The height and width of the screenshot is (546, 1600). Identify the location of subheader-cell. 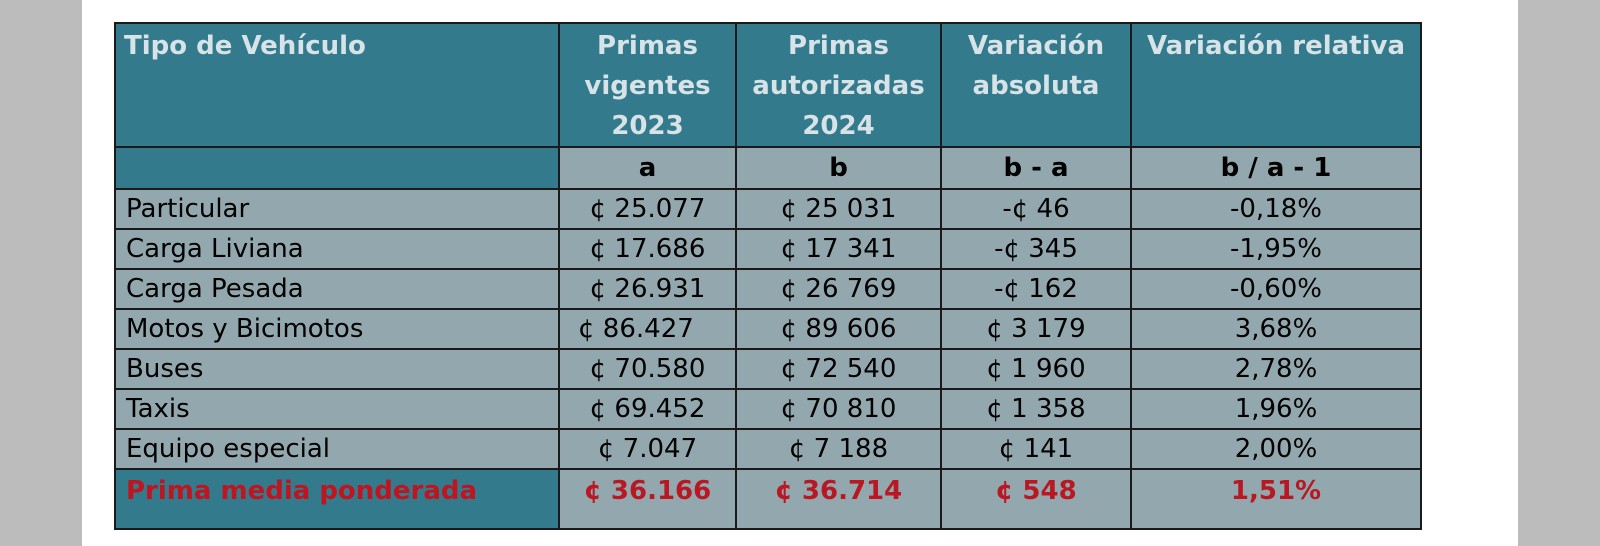
(337, 168).